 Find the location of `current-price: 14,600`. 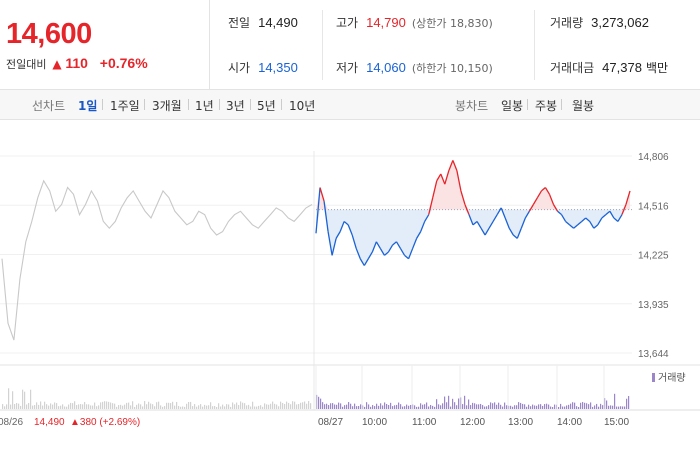

current-price: 14,600 is located at coordinates (49, 34).